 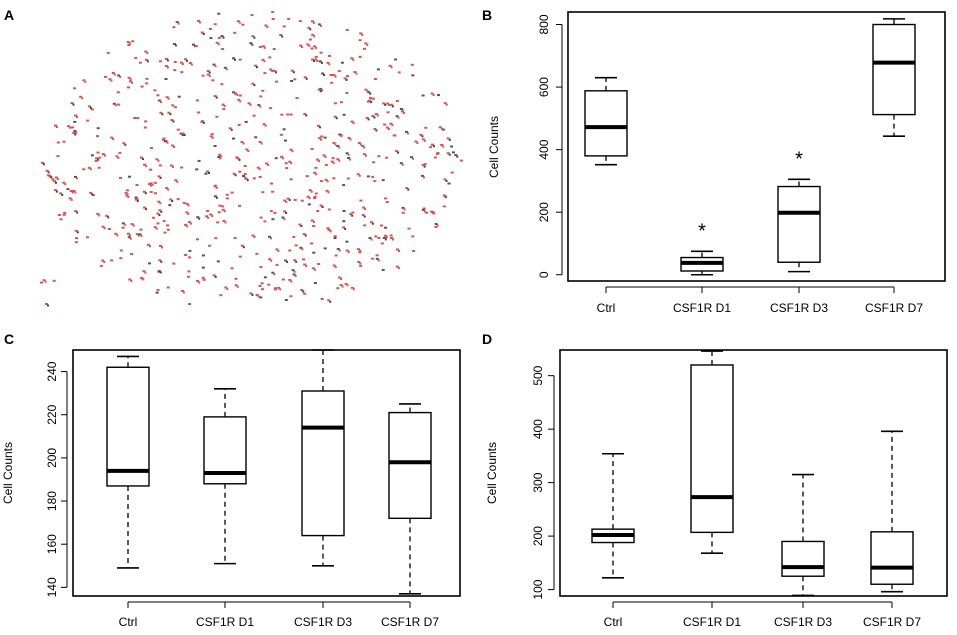 What do you see at coordinates (52, 544) in the screenshot?
I see `panel-c-y-tick-label: 160` at bounding box center [52, 544].